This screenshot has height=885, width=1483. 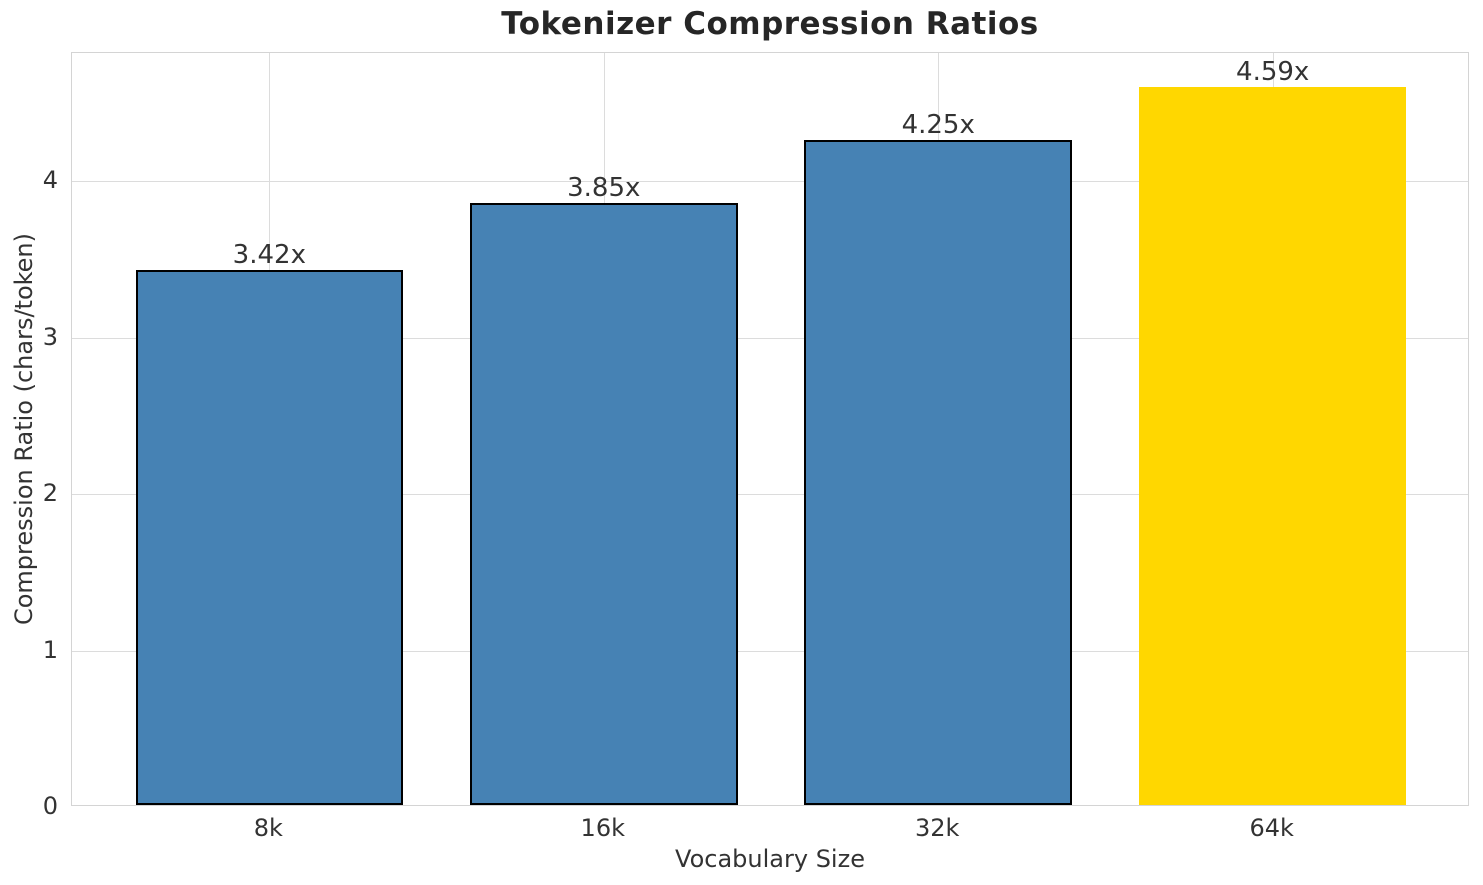 What do you see at coordinates (50, 180) in the screenshot?
I see `y-tick-label: 4` at bounding box center [50, 180].